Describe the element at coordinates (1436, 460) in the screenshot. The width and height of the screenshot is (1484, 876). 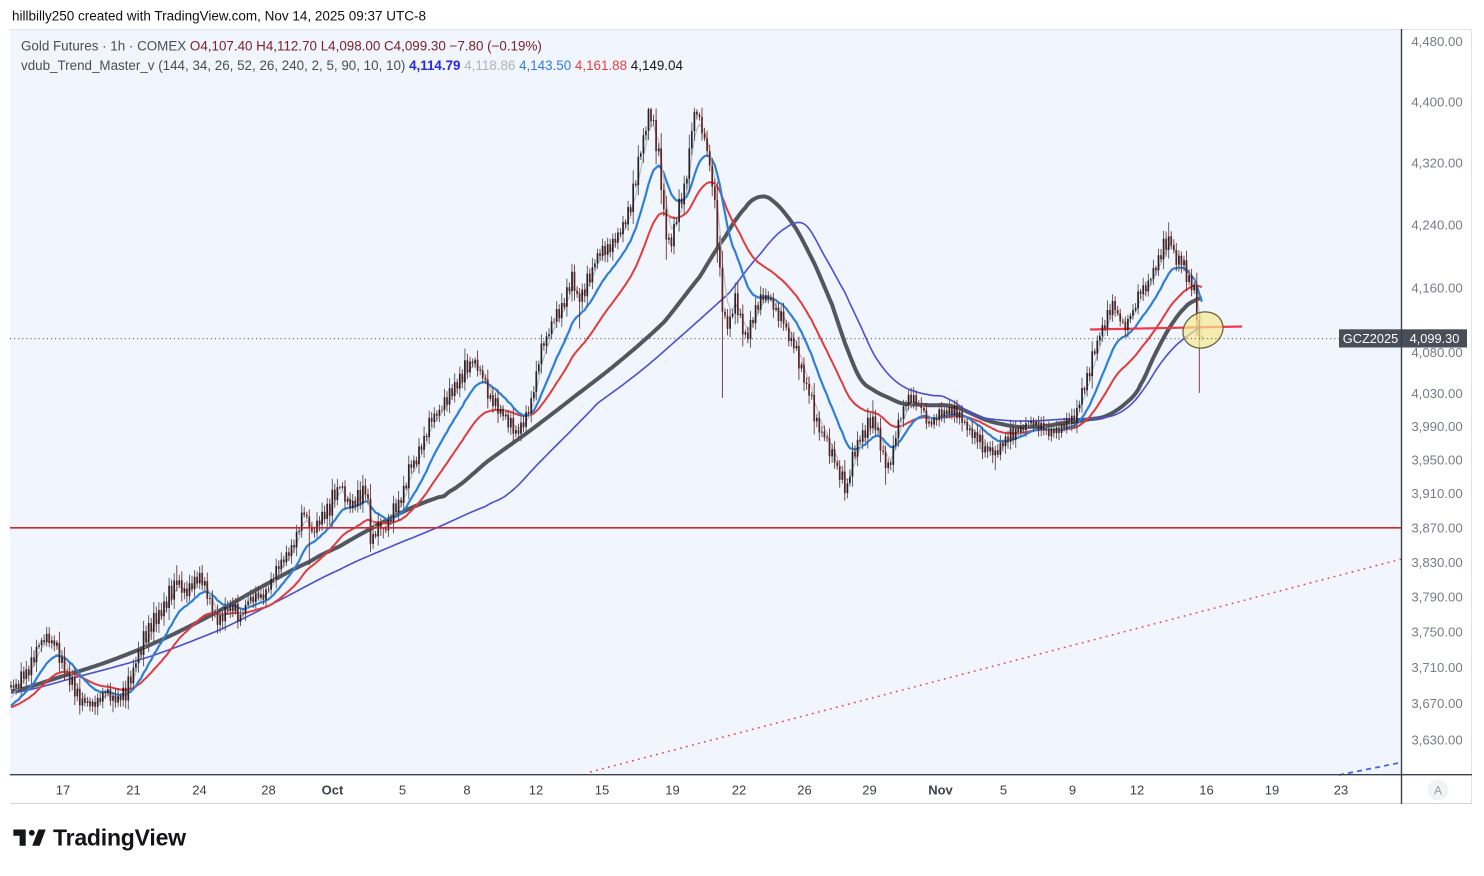
I see `svg-text: 3,950.00` at that location.